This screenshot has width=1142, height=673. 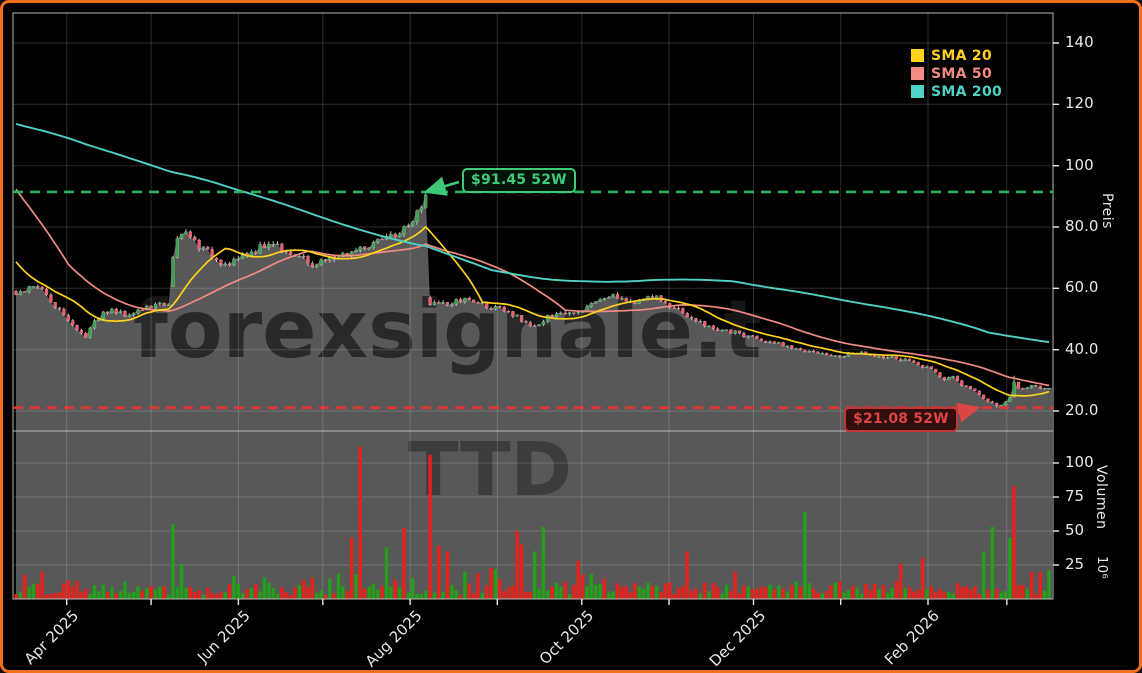 What do you see at coordinates (967, 91) in the screenshot?
I see `legend-label-sma200: SMA 200` at bounding box center [967, 91].